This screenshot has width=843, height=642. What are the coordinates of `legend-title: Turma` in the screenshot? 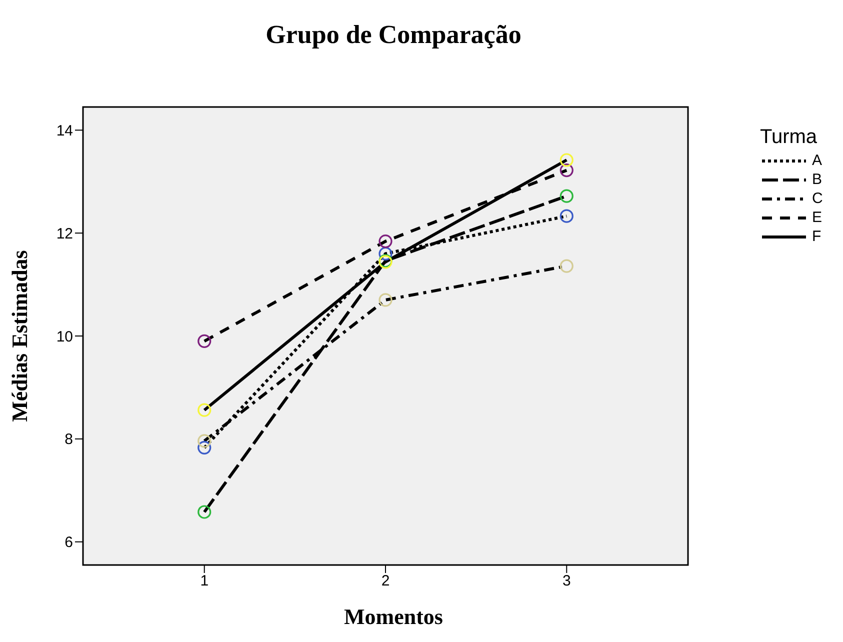 It's located at (789, 137).